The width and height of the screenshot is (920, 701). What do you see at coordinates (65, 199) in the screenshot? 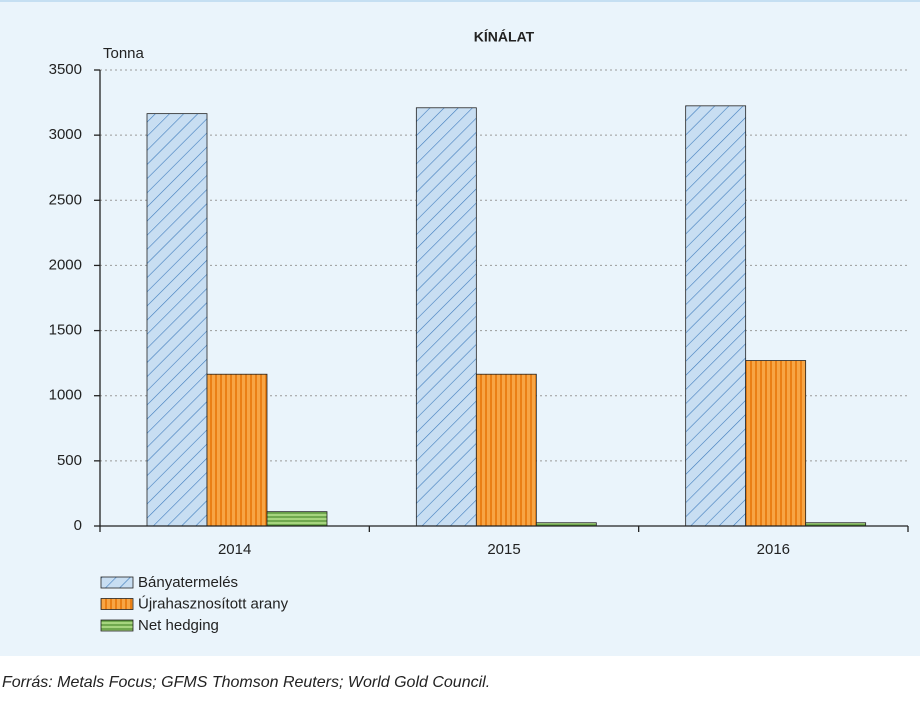
I see `y-tick-label: 2500` at bounding box center [65, 199].